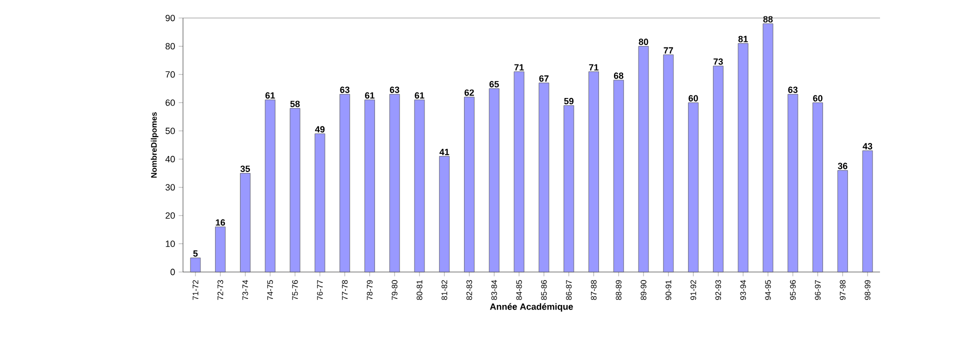 This screenshot has height=340, width=960. Describe the element at coordinates (718, 290) in the screenshot. I see `x-tick-label: 92-93` at that location.